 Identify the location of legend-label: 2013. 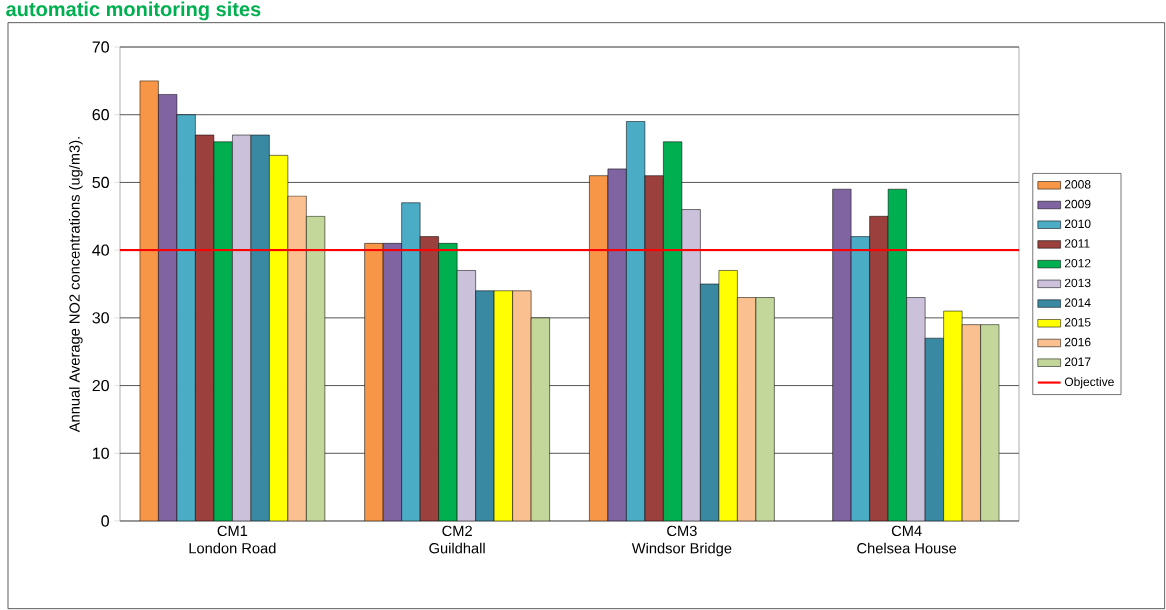
(1077, 283).